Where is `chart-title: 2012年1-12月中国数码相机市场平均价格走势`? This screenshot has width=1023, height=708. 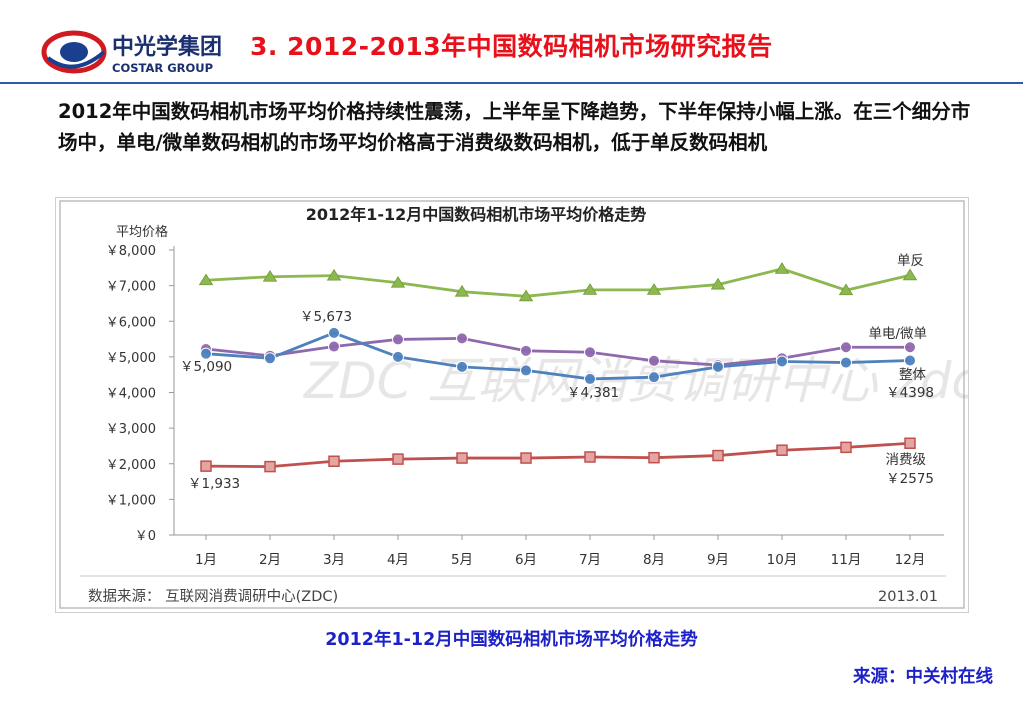
chart-title: 2012年1-12月中国数码相机市场平均价格走势 is located at coordinates (476, 214).